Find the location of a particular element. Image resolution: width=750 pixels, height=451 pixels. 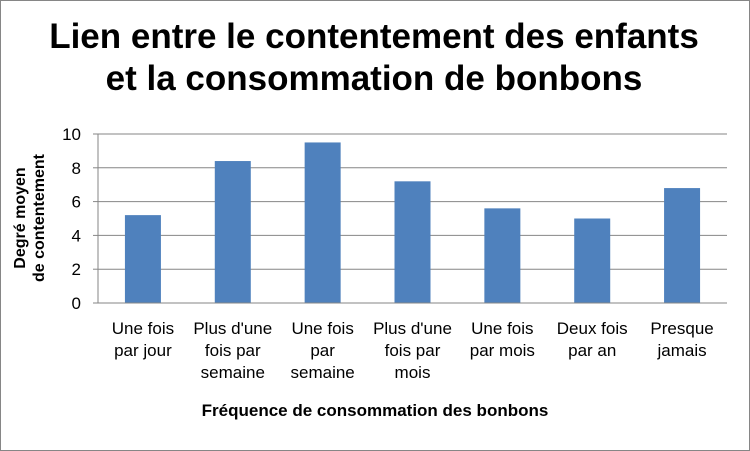

x-tick-label: Deux fois par an is located at coordinates (592, 339).